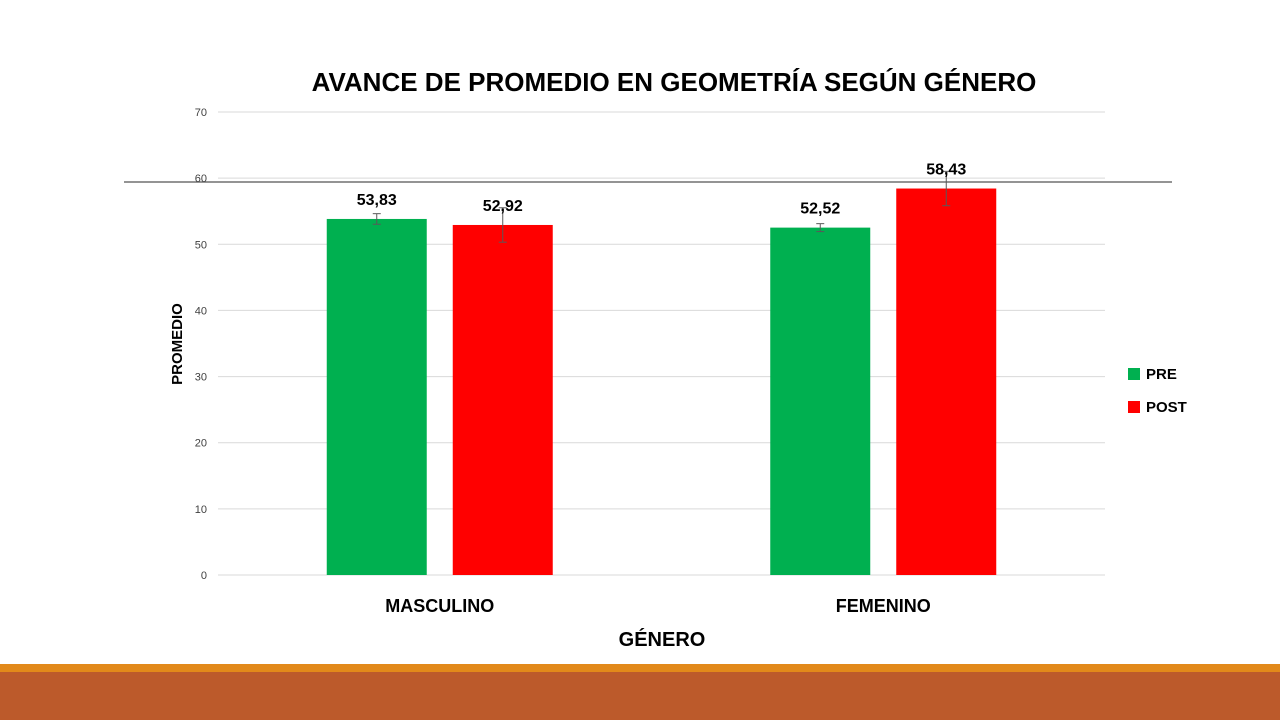 Image resolution: width=1280 pixels, height=720 pixels. Describe the element at coordinates (662, 639) in the screenshot. I see `x-axis-title: GÉNERO` at that location.